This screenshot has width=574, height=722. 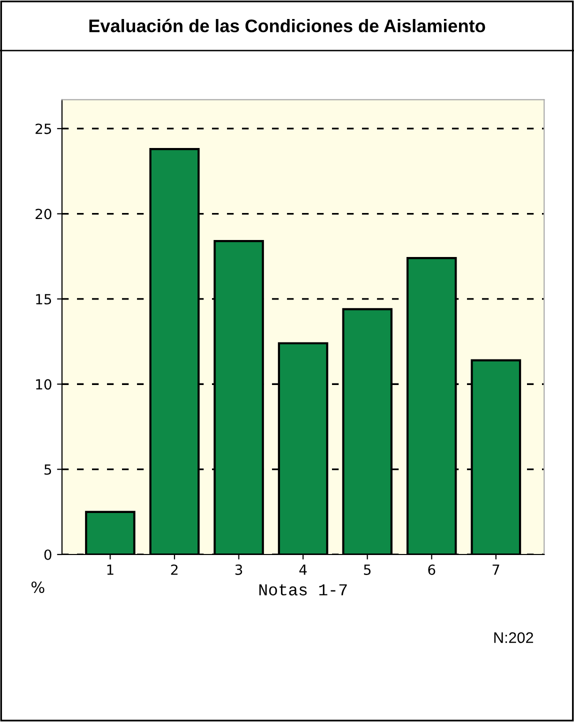 I want to click on y-tick-label: 0, so click(x=48, y=554).